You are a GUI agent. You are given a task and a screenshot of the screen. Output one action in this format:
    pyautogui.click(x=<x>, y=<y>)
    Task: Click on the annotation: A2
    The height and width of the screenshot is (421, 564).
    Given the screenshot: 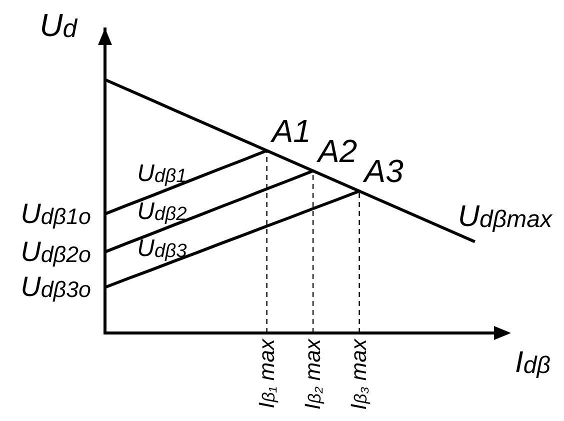 What is the action you would take?
    pyautogui.click(x=338, y=150)
    